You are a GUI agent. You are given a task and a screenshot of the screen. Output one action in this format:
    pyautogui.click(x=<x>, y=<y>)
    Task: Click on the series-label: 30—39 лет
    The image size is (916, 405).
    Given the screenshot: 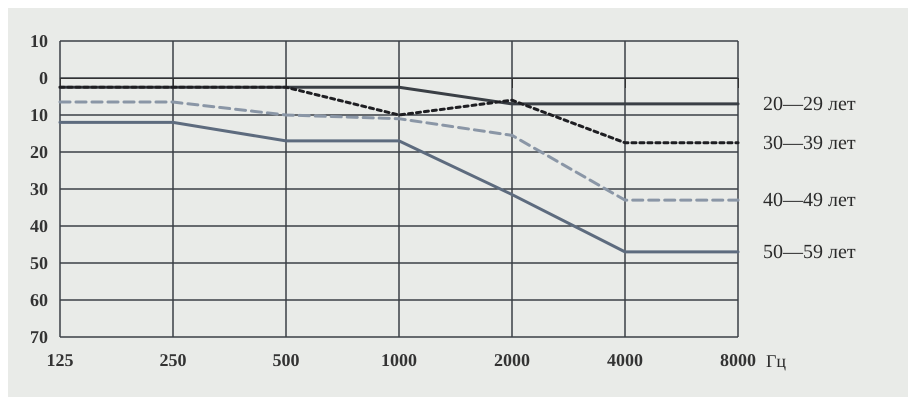 What is the action you would take?
    pyautogui.click(x=809, y=143)
    